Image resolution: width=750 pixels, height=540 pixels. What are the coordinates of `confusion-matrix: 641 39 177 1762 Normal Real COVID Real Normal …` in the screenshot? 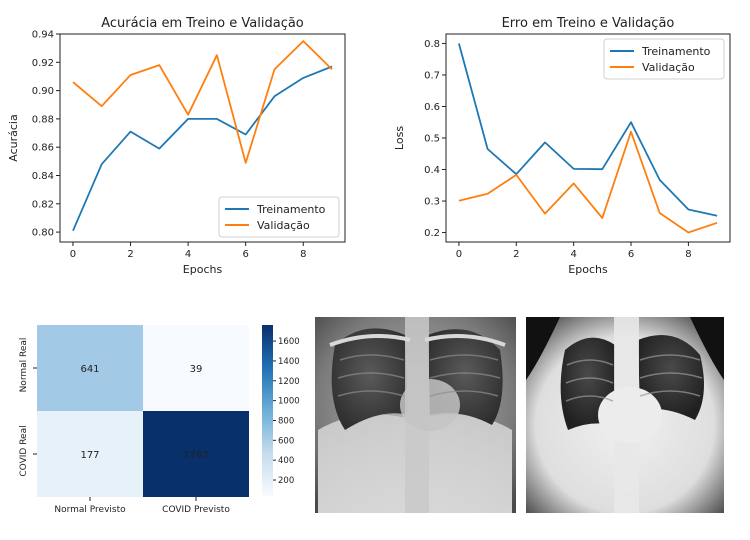 It's located at (159, 420).